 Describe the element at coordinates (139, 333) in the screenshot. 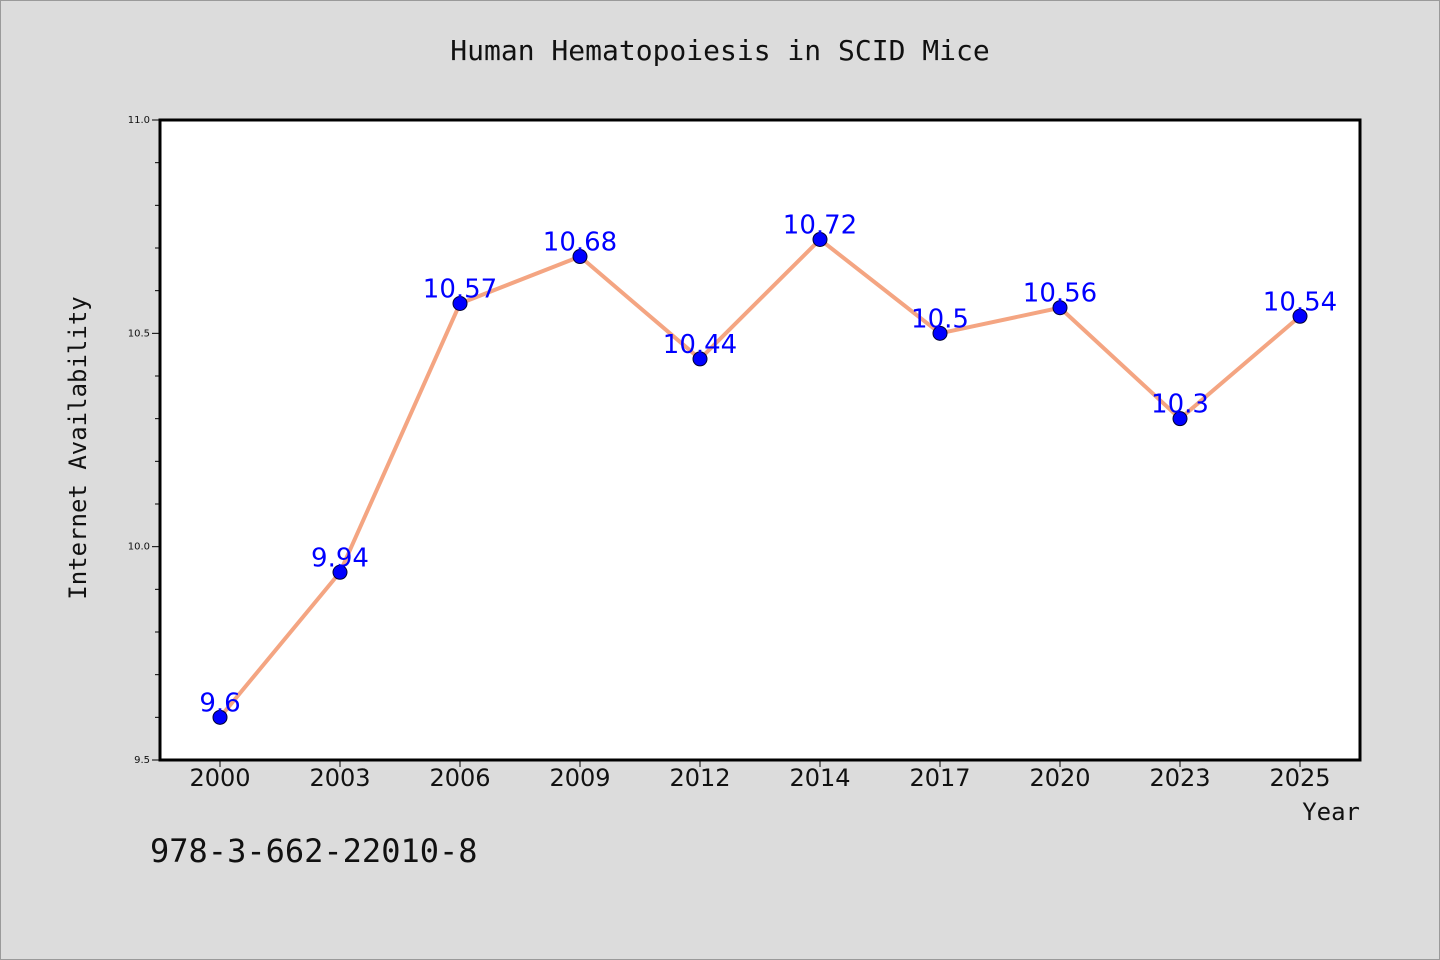

I see `y-tick-label: 10.5` at that location.